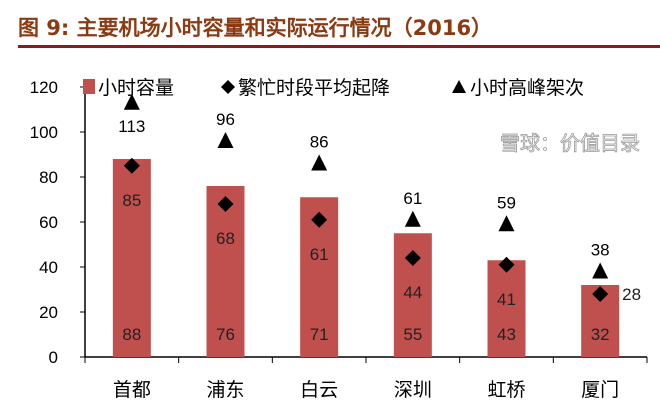  Describe the element at coordinates (89, 86) in the screenshot. I see `legend-bar-swatch` at that location.